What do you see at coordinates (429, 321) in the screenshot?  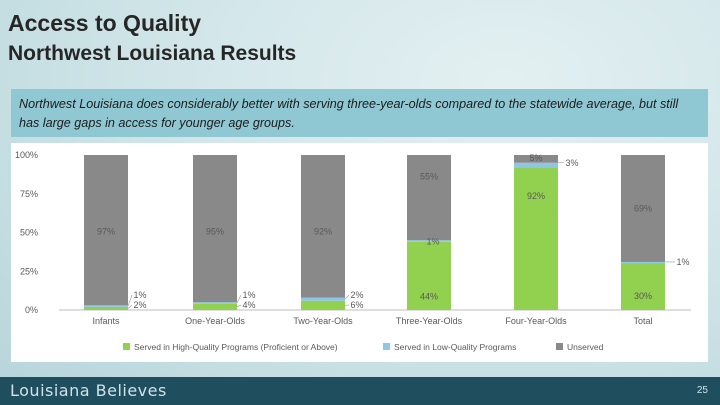 I see `x-tick-label: Three-Year-Olds` at bounding box center [429, 321].